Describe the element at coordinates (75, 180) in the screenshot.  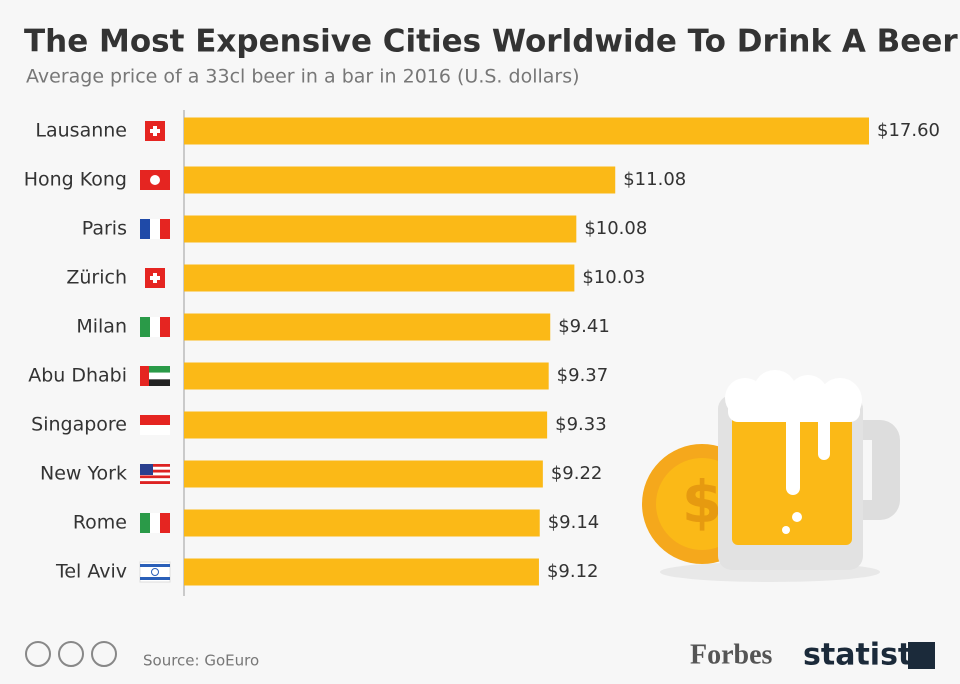
I see `y-tick-label: Hong Kong` at that location.